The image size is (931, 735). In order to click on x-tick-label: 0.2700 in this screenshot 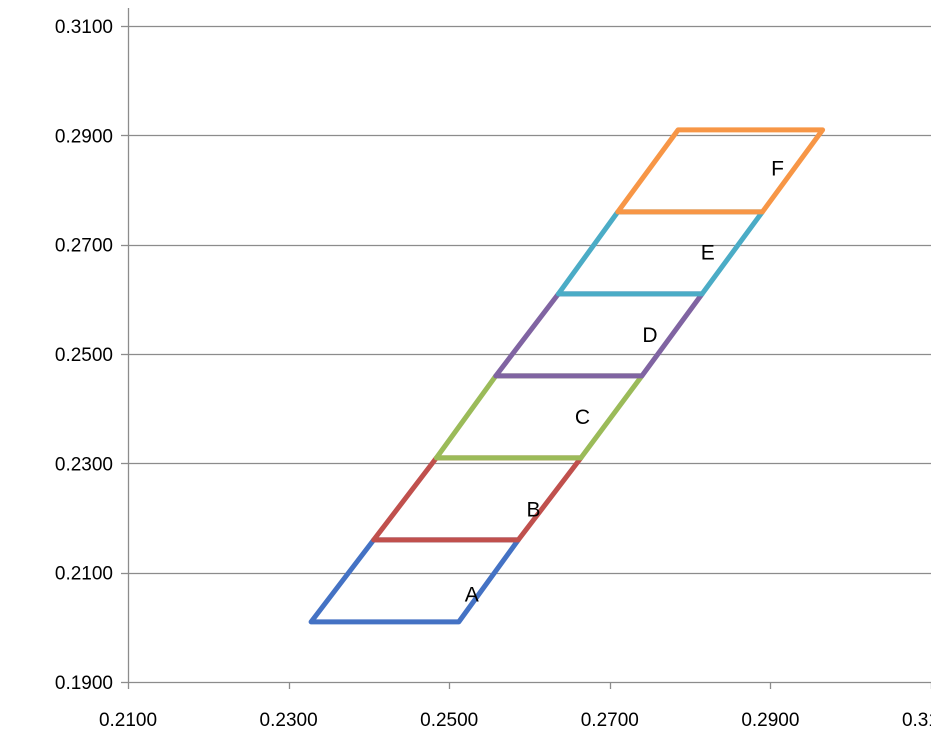, I will do `click(610, 720)`.